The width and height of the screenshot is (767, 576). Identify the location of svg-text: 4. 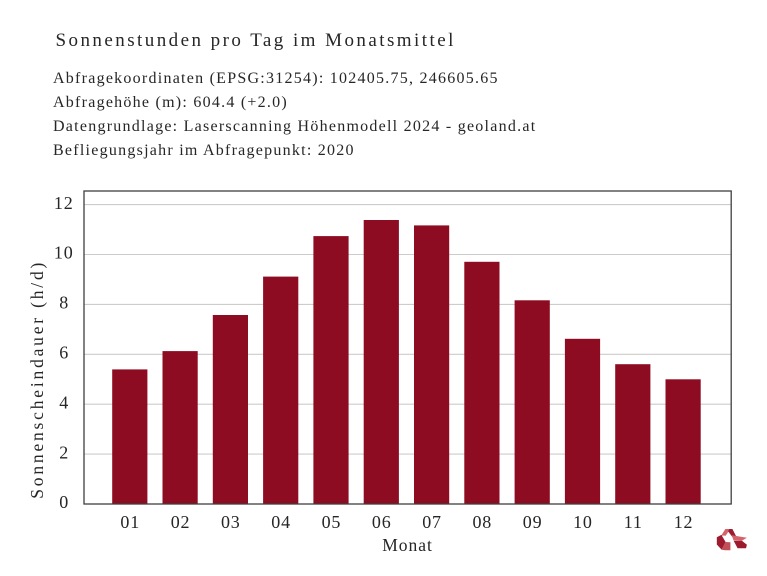
(63, 402).